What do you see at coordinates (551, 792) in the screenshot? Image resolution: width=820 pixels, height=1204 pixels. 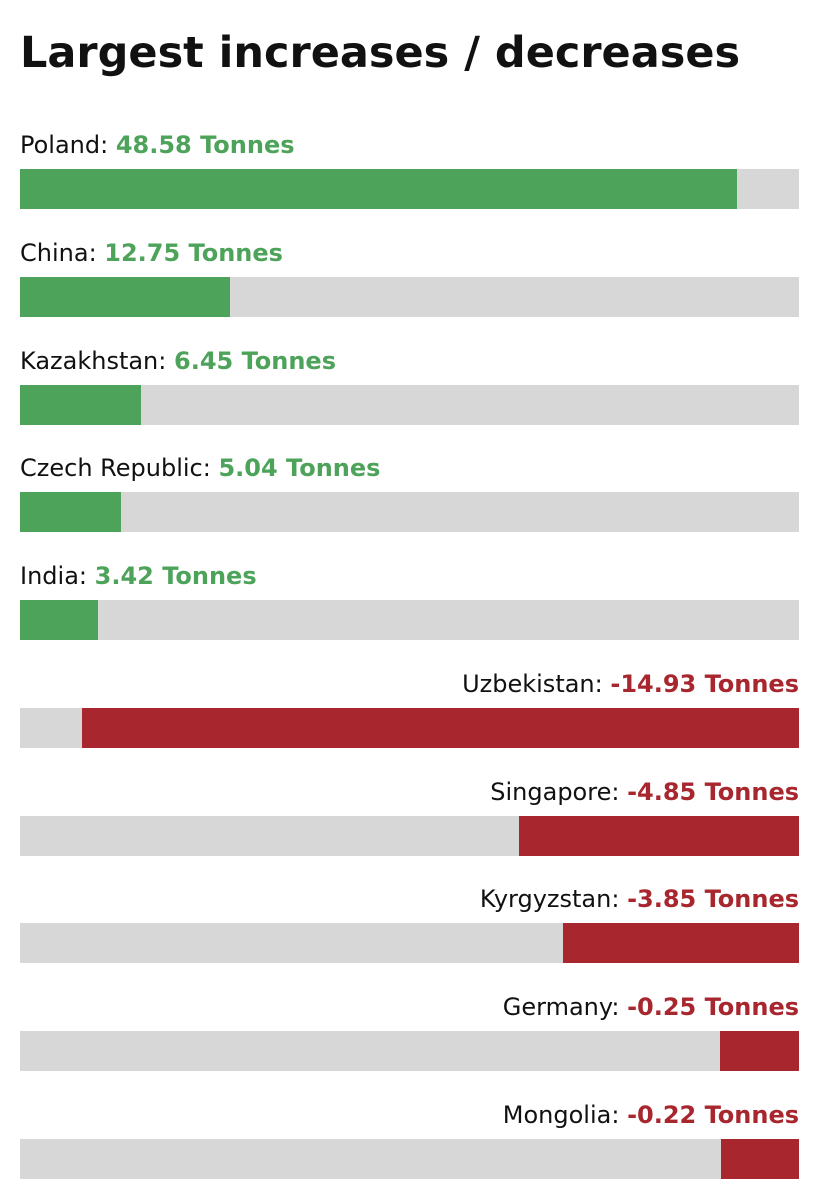 I see `country-name: Singapore` at bounding box center [551, 792].